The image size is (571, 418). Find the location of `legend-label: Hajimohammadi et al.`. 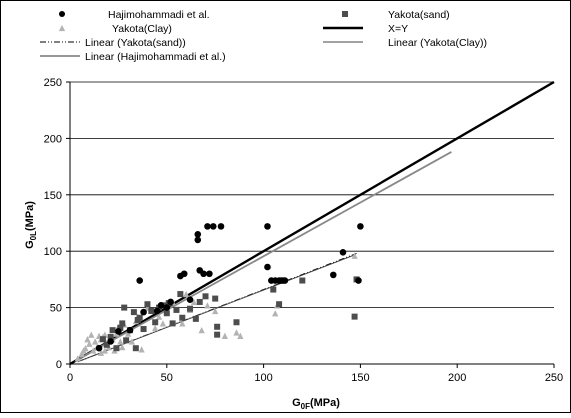

legend-label: Hajimohammadi et al. is located at coordinates (159, 15).